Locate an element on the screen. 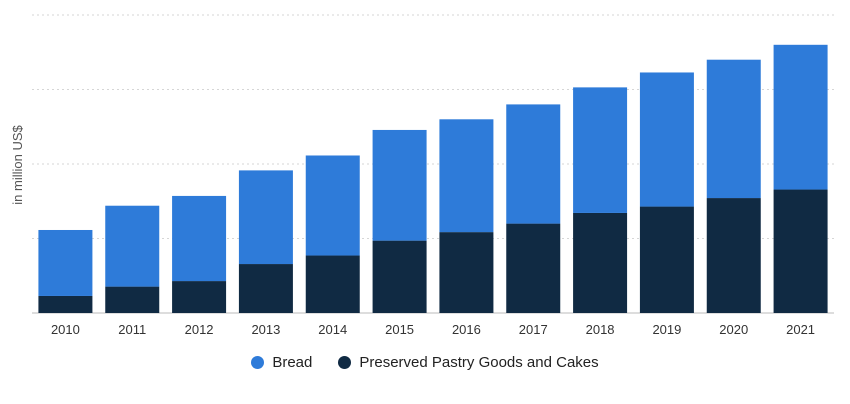  x-tick-label: 2013 is located at coordinates (265, 329).